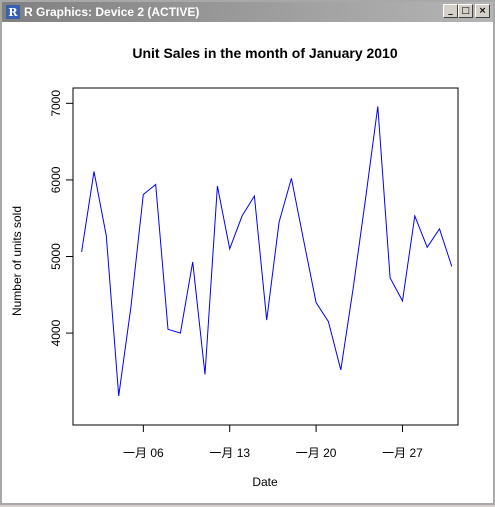  I want to click on window-controls: _ □ ×, so click(466, 11).